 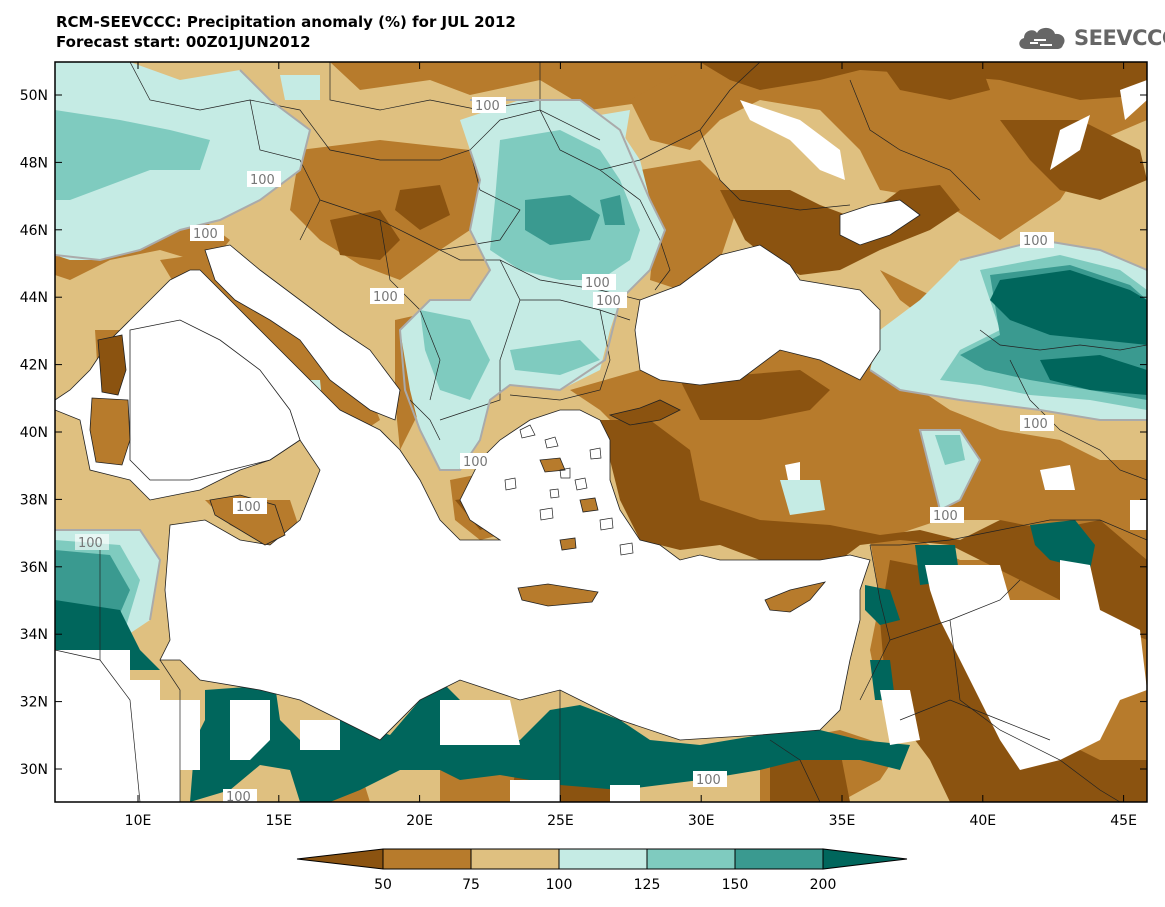 I want to click on lon-label: 35E, so click(x=842, y=821).